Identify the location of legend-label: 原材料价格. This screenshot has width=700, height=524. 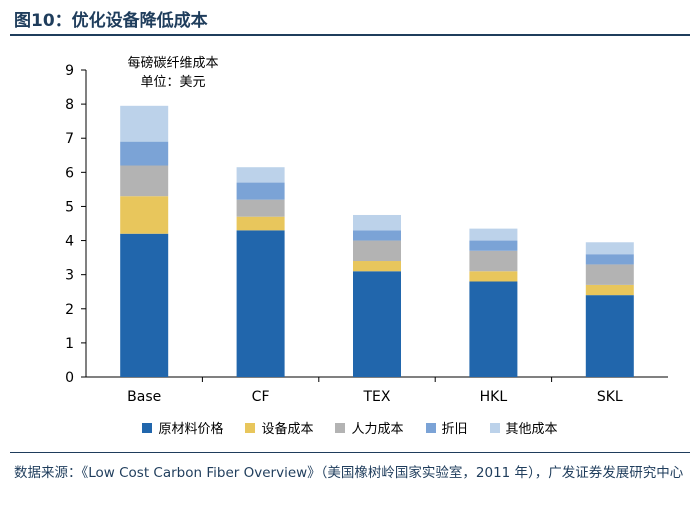
(191, 429).